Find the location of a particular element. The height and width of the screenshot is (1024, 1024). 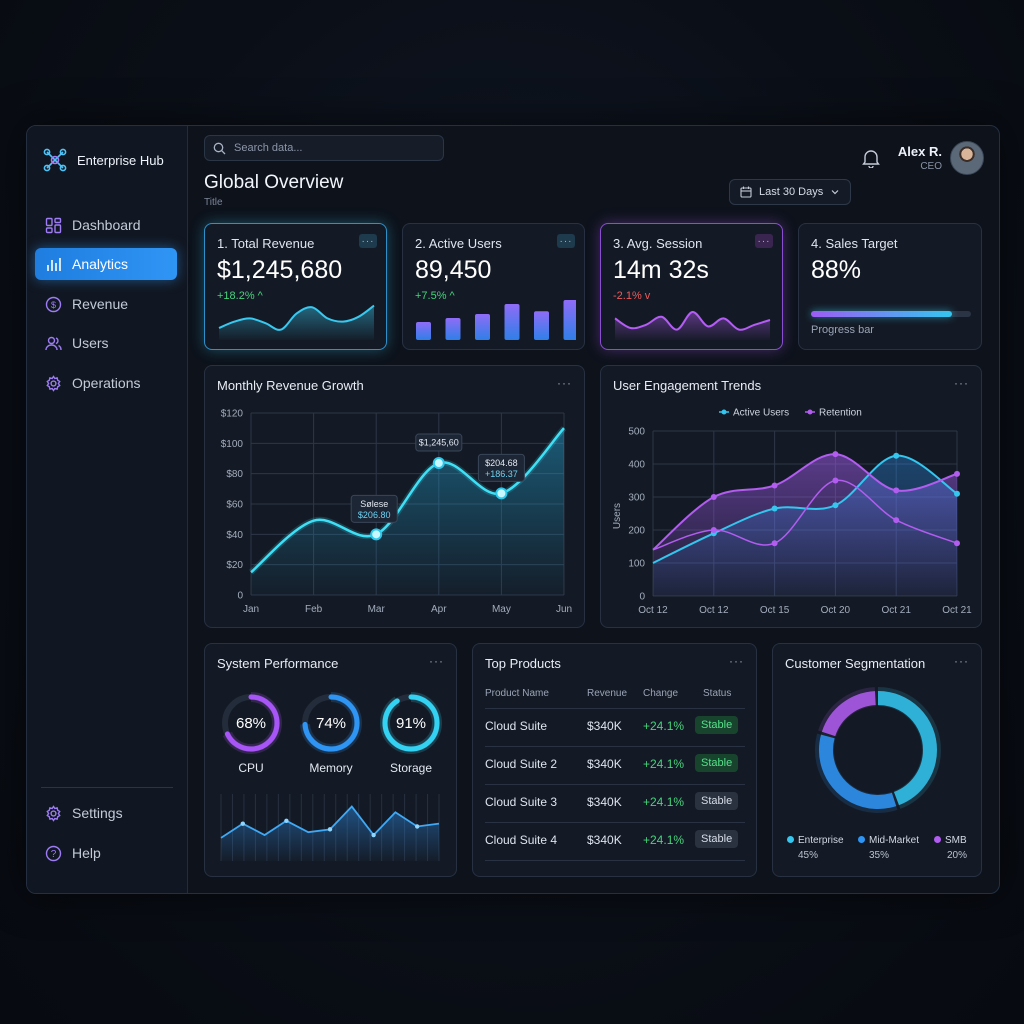

date-range-label: Last 30 Days is located at coordinates (791, 192).